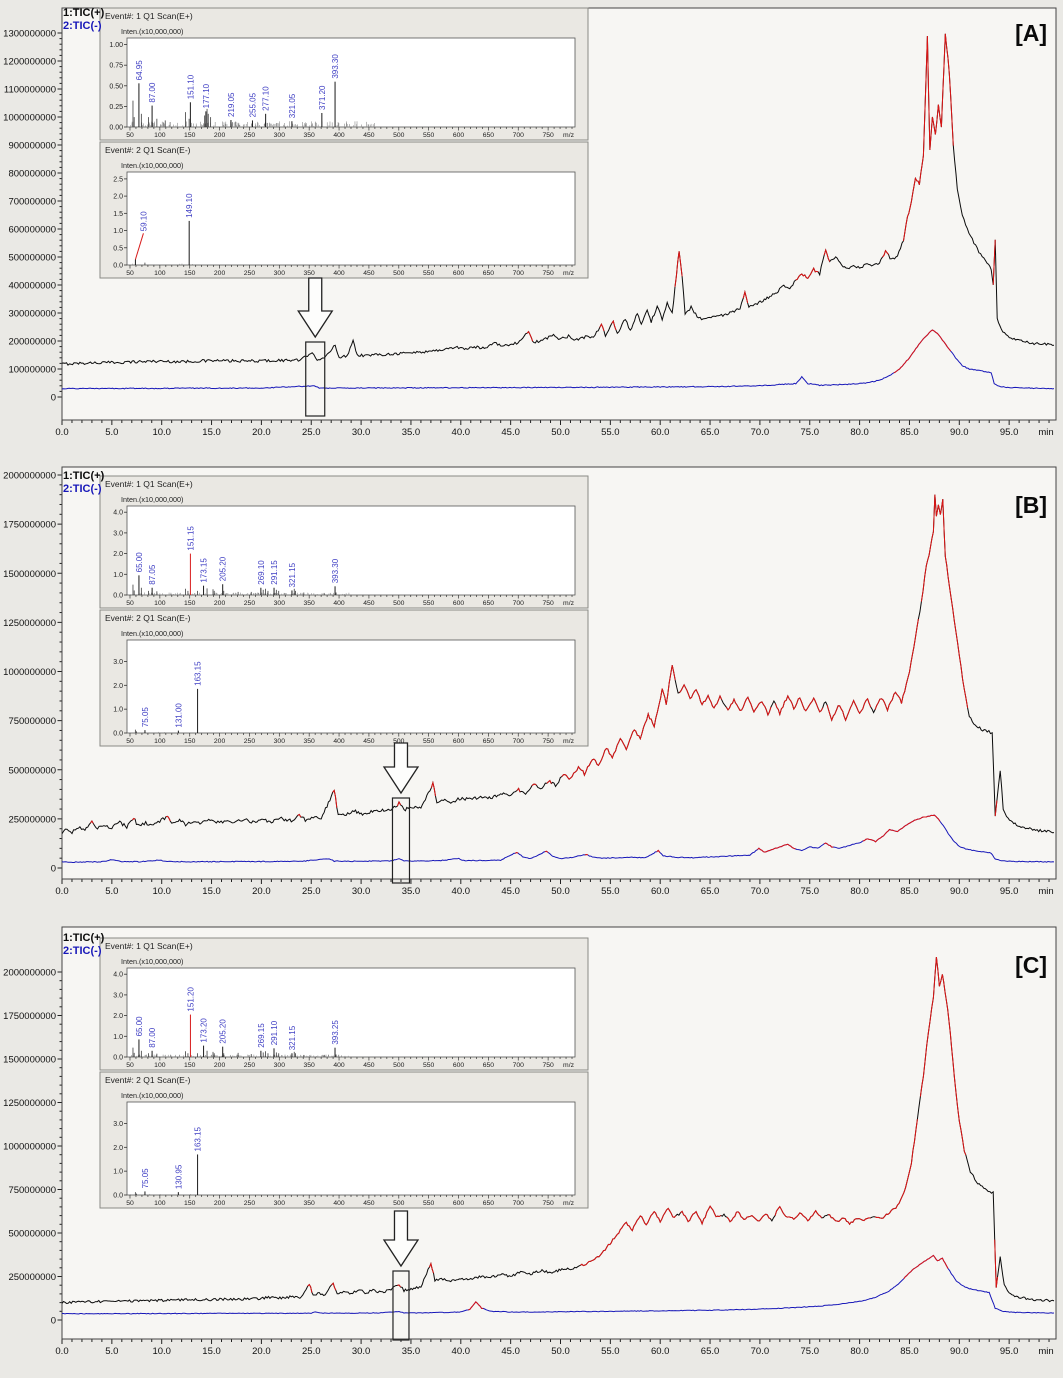  I want to click on svg-text: 291.15, so click(274, 572).